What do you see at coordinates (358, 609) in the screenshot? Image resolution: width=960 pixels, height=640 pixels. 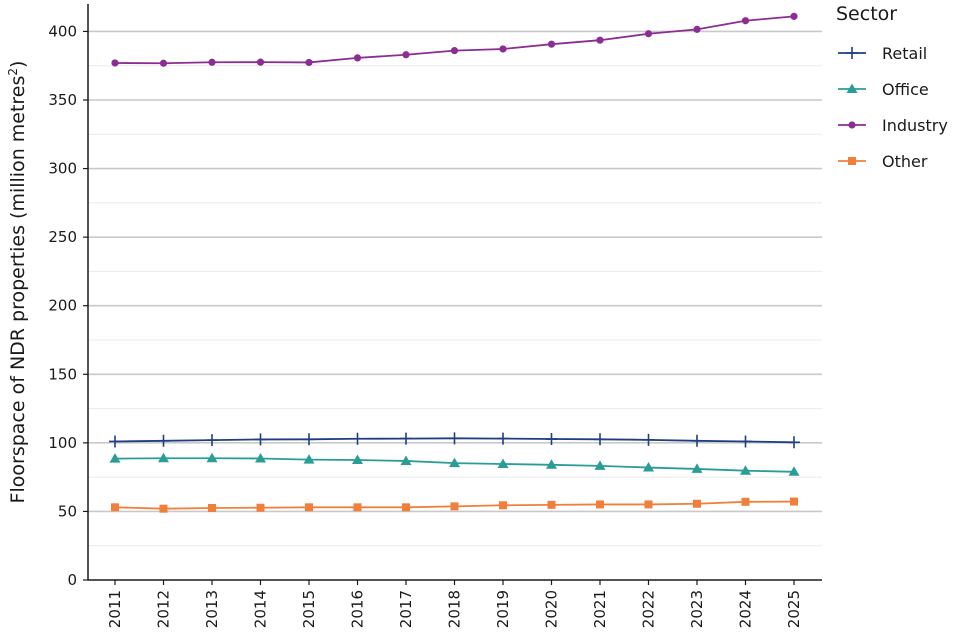 I see `x-tick-label: 2016` at bounding box center [358, 609].